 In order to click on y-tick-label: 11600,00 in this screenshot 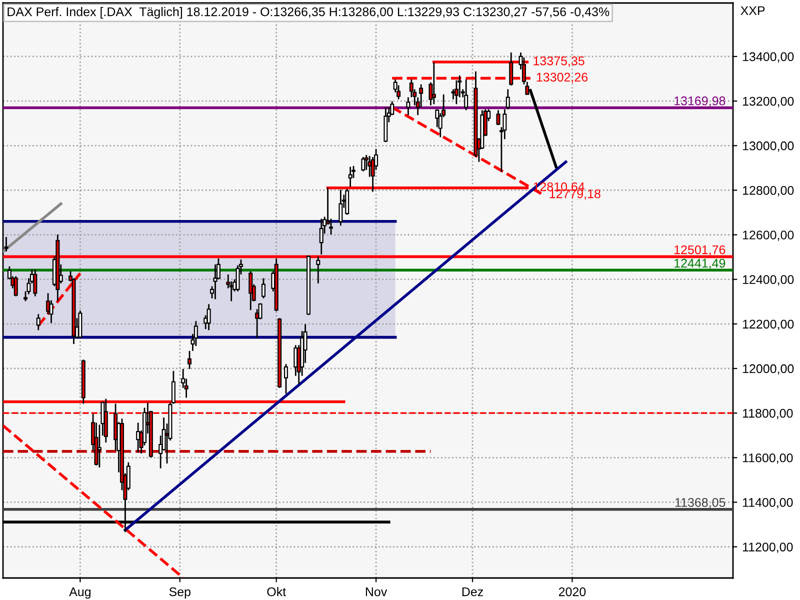, I will do `click(767, 458)`.